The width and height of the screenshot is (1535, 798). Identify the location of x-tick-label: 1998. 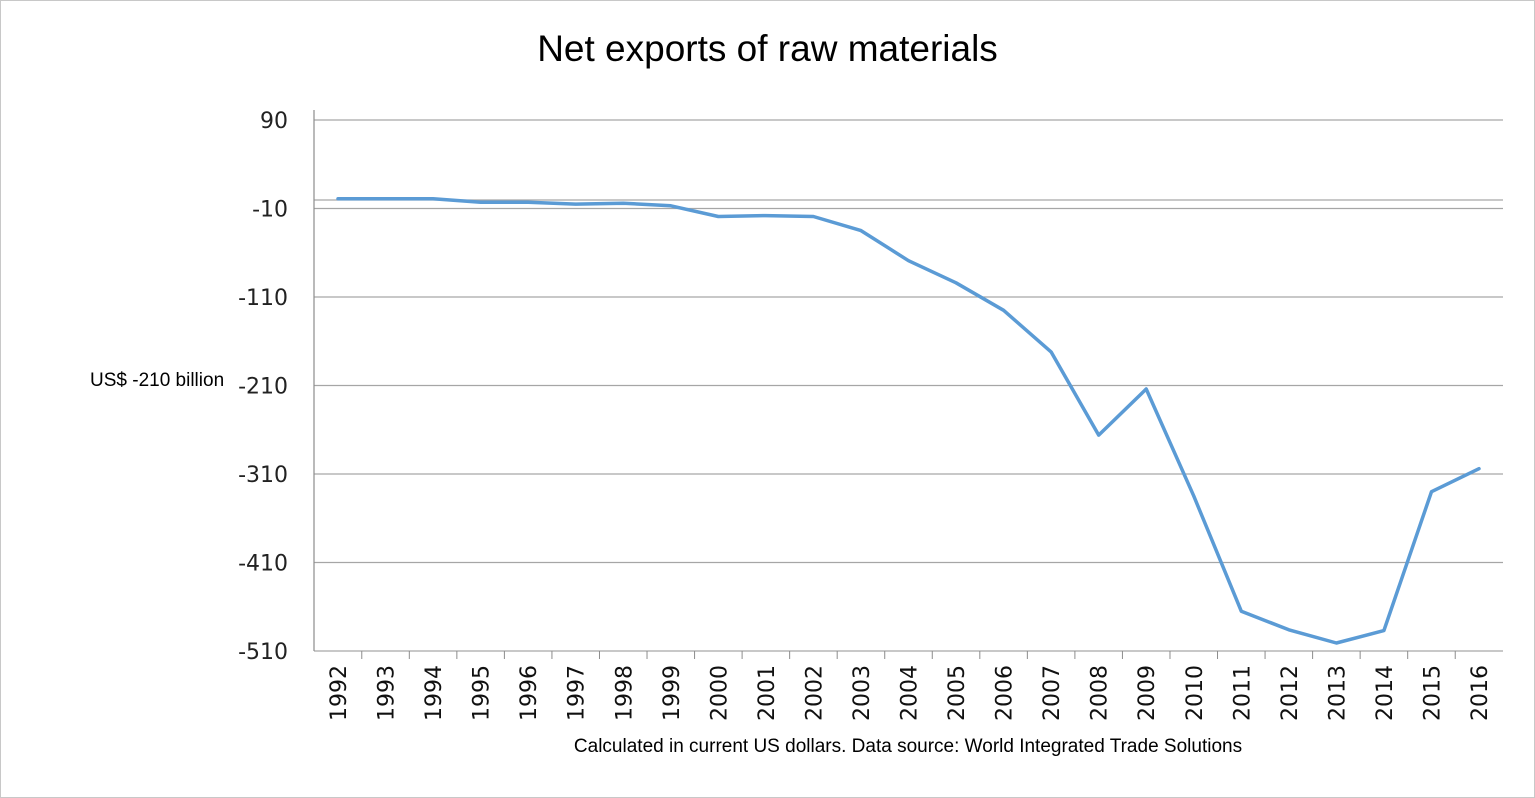
(624, 693).